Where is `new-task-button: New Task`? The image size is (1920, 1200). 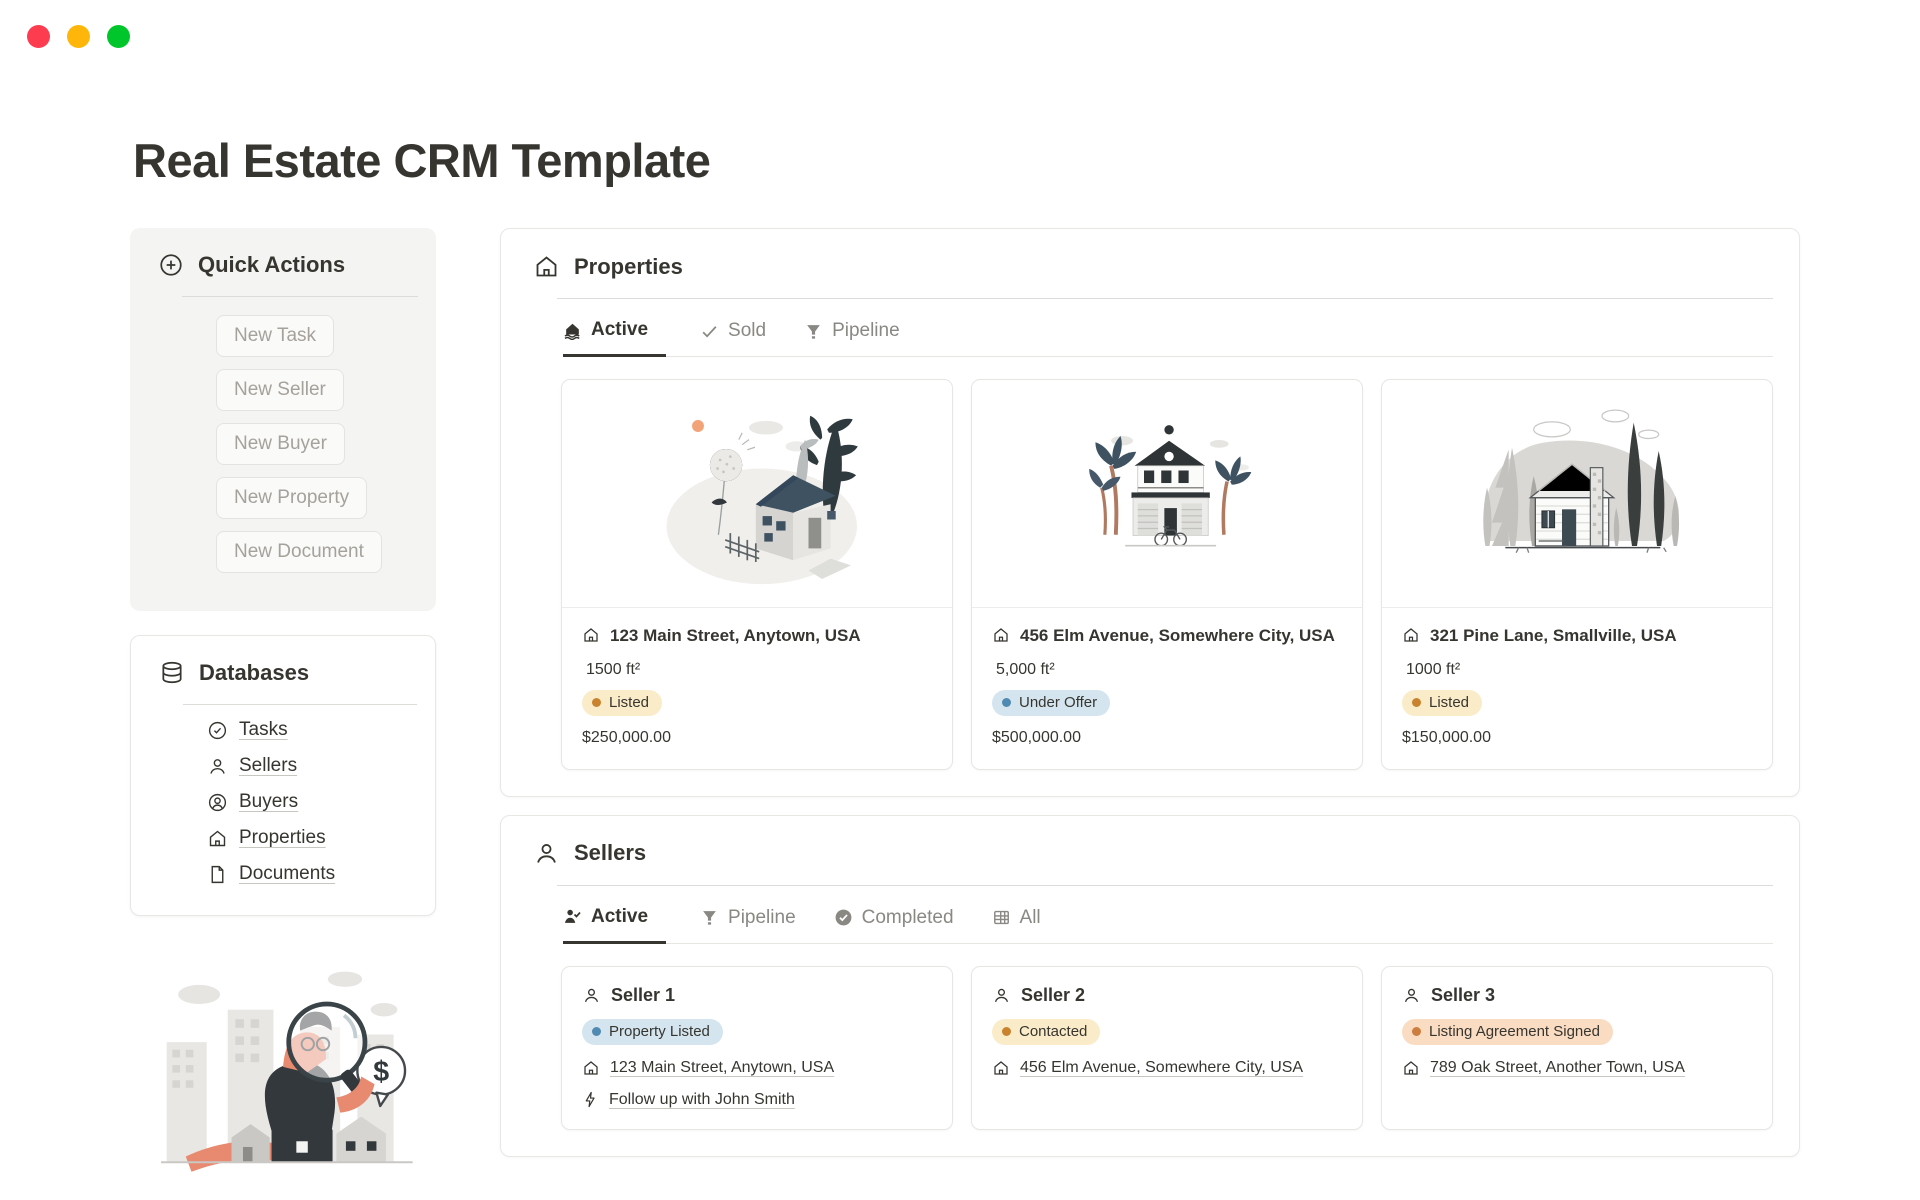 new-task-button: New Task is located at coordinates (275, 336).